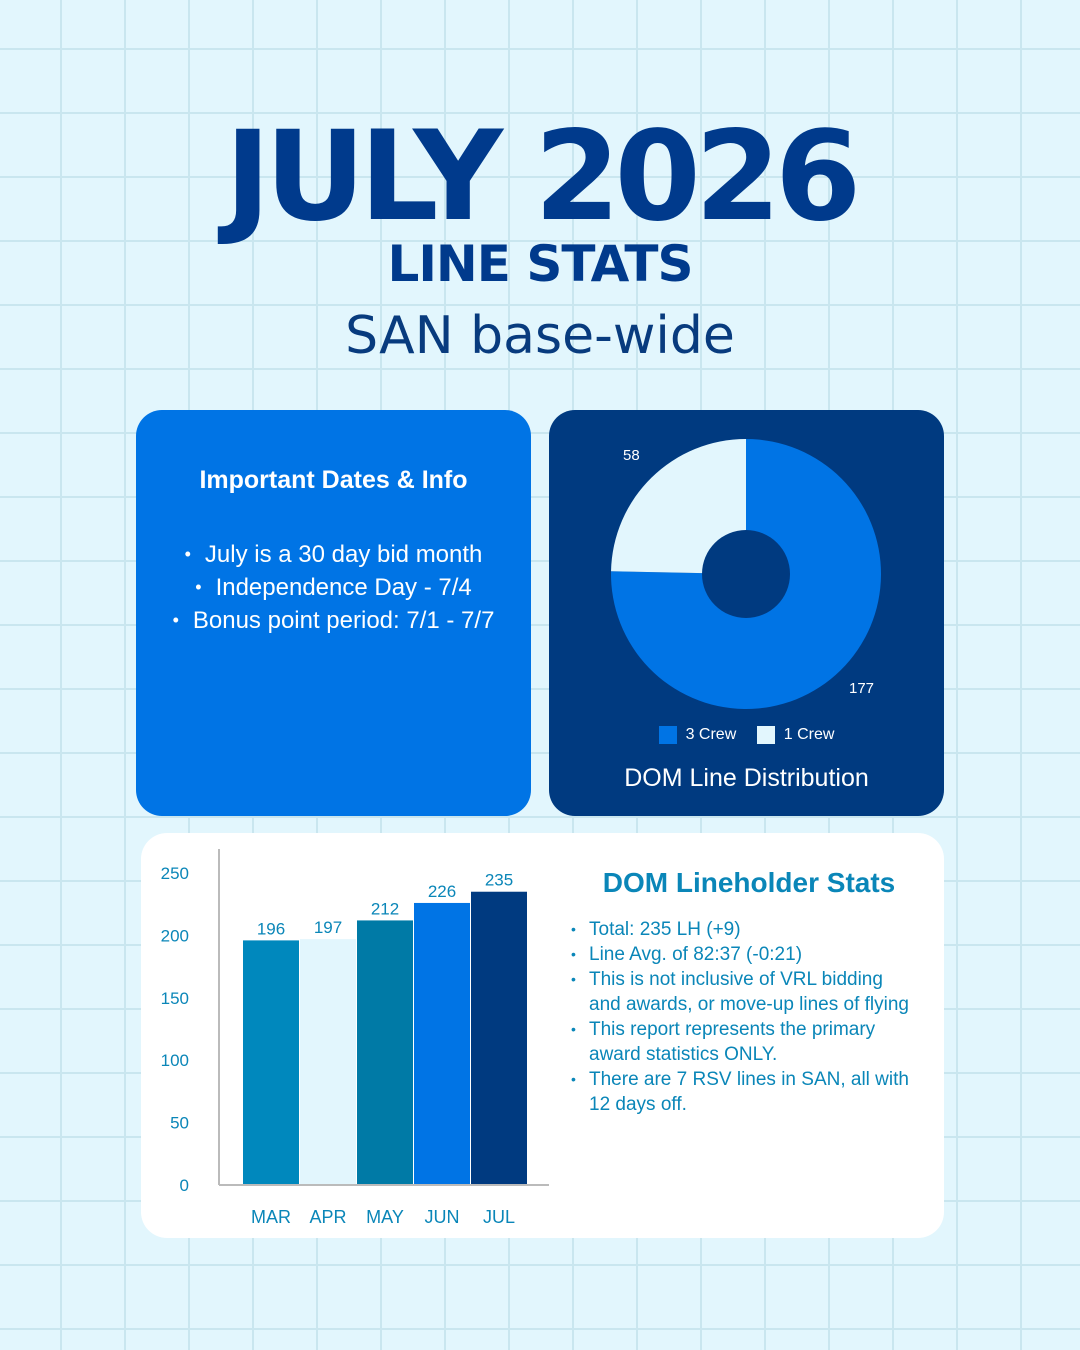  Describe the element at coordinates (385, 1052) in the screenshot. I see `bar-may` at that location.